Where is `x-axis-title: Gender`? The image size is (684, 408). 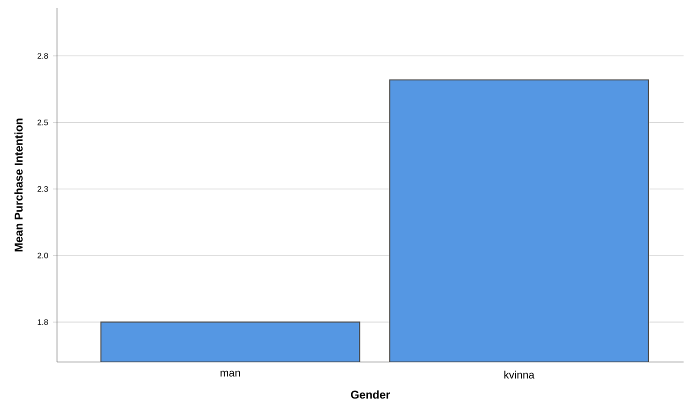
x-axis-title: Gender is located at coordinates (370, 394).